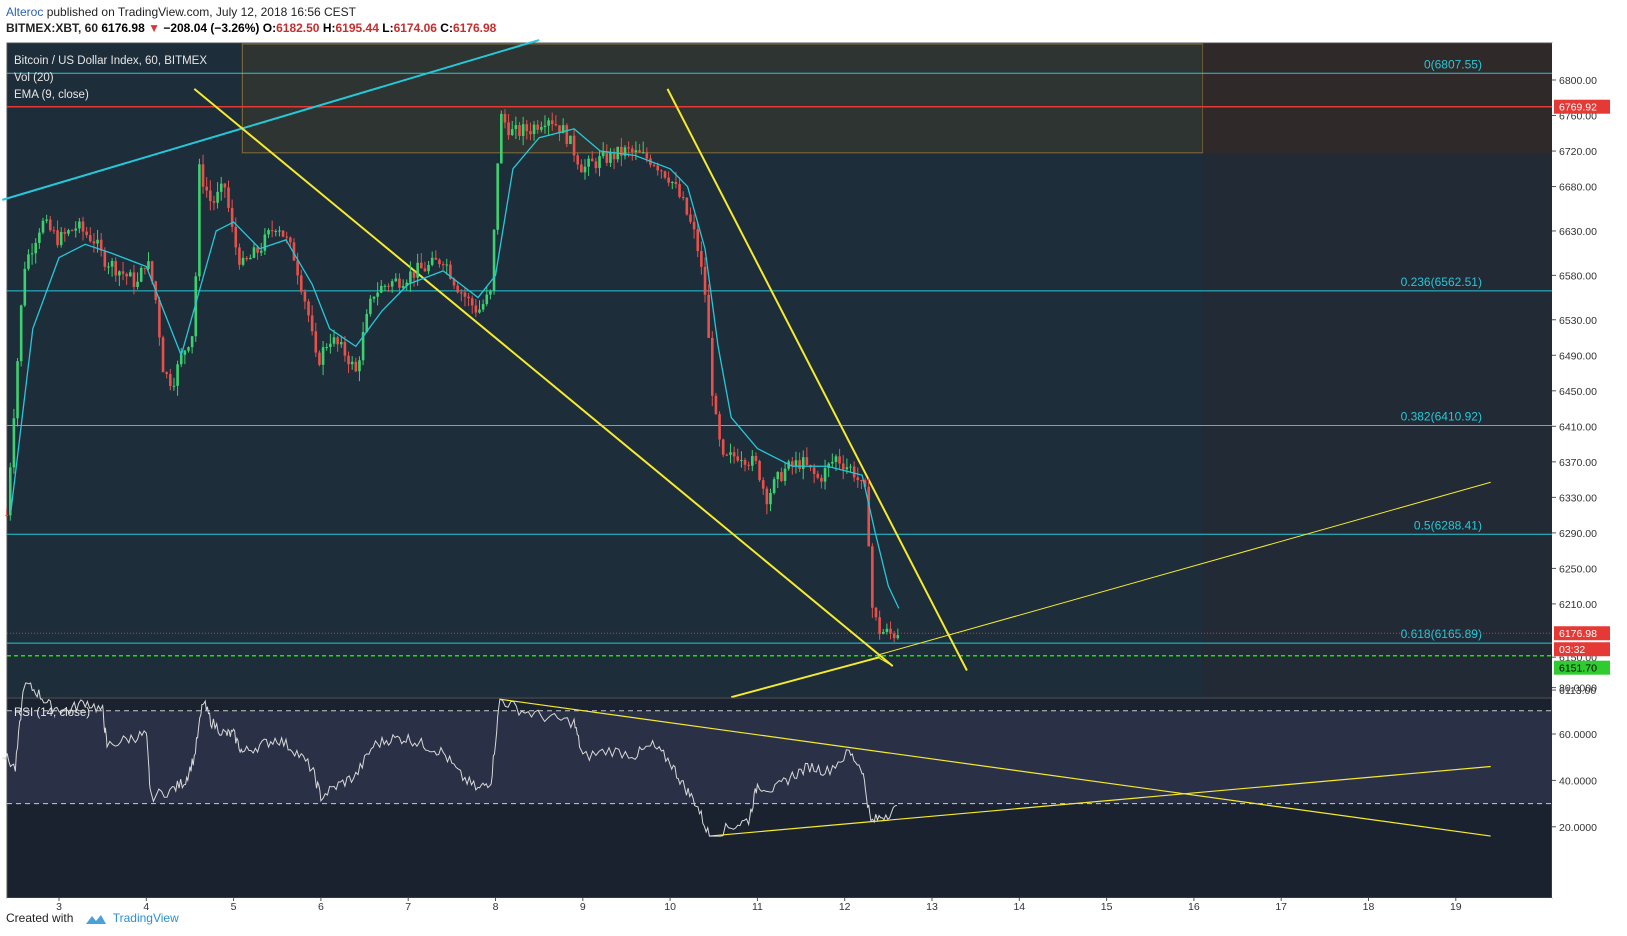  What do you see at coordinates (321, 907) in the screenshot?
I see `date-tick-label: 6` at bounding box center [321, 907].